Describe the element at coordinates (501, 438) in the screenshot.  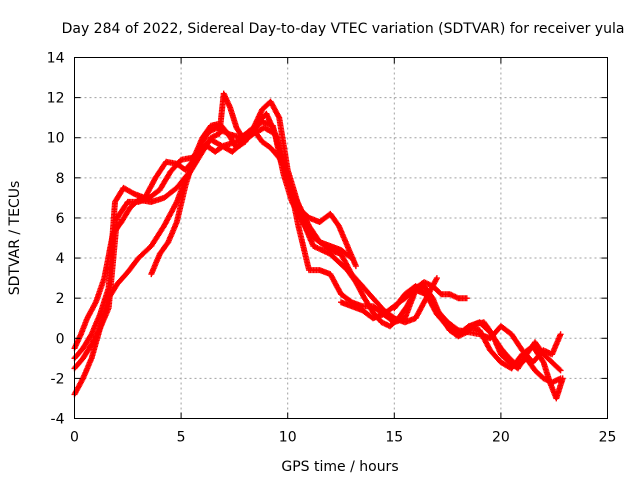
I see `x-tick-label: 20` at that location.